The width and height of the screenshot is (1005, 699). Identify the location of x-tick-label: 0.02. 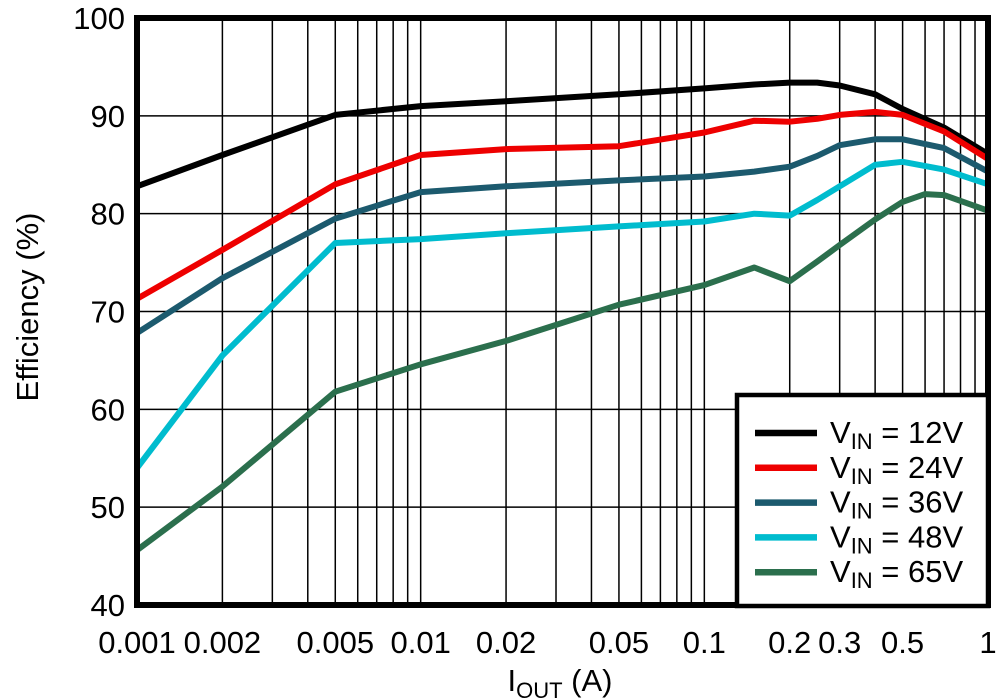
(506, 642).